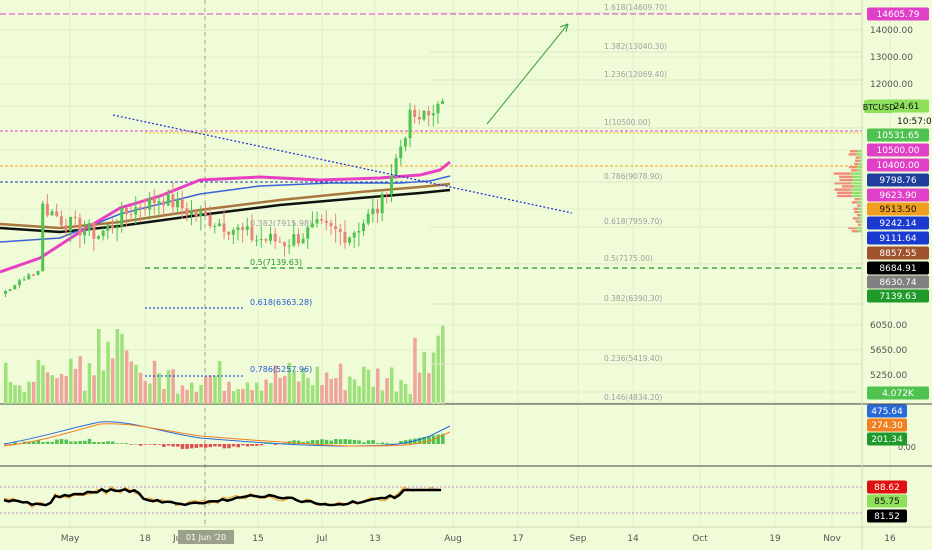 The height and width of the screenshot is (550, 932). Describe the element at coordinates (897, 224) in the screenshot. I see `price-tag-label: 9242.14` at that location.